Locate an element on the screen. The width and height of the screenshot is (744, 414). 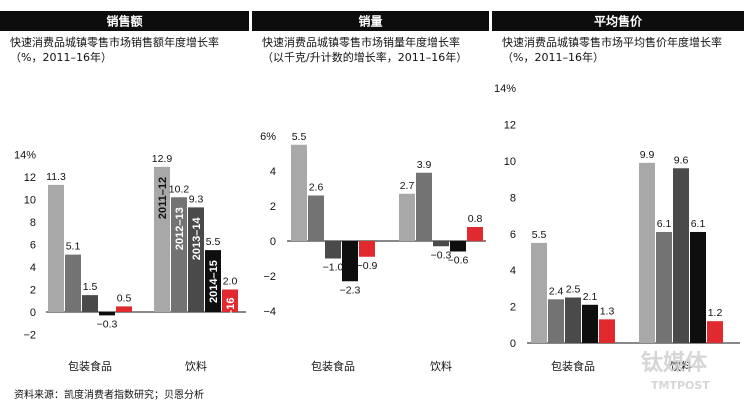
data-label: 2.4 is located at coordinates (556, 291).